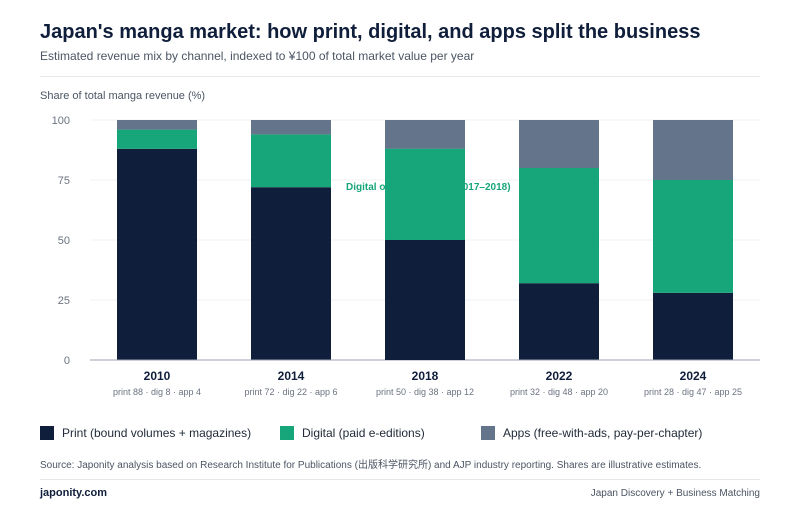  I want to click on legend-item-print: Print (bound volumes + magazines), so click(145, 433).